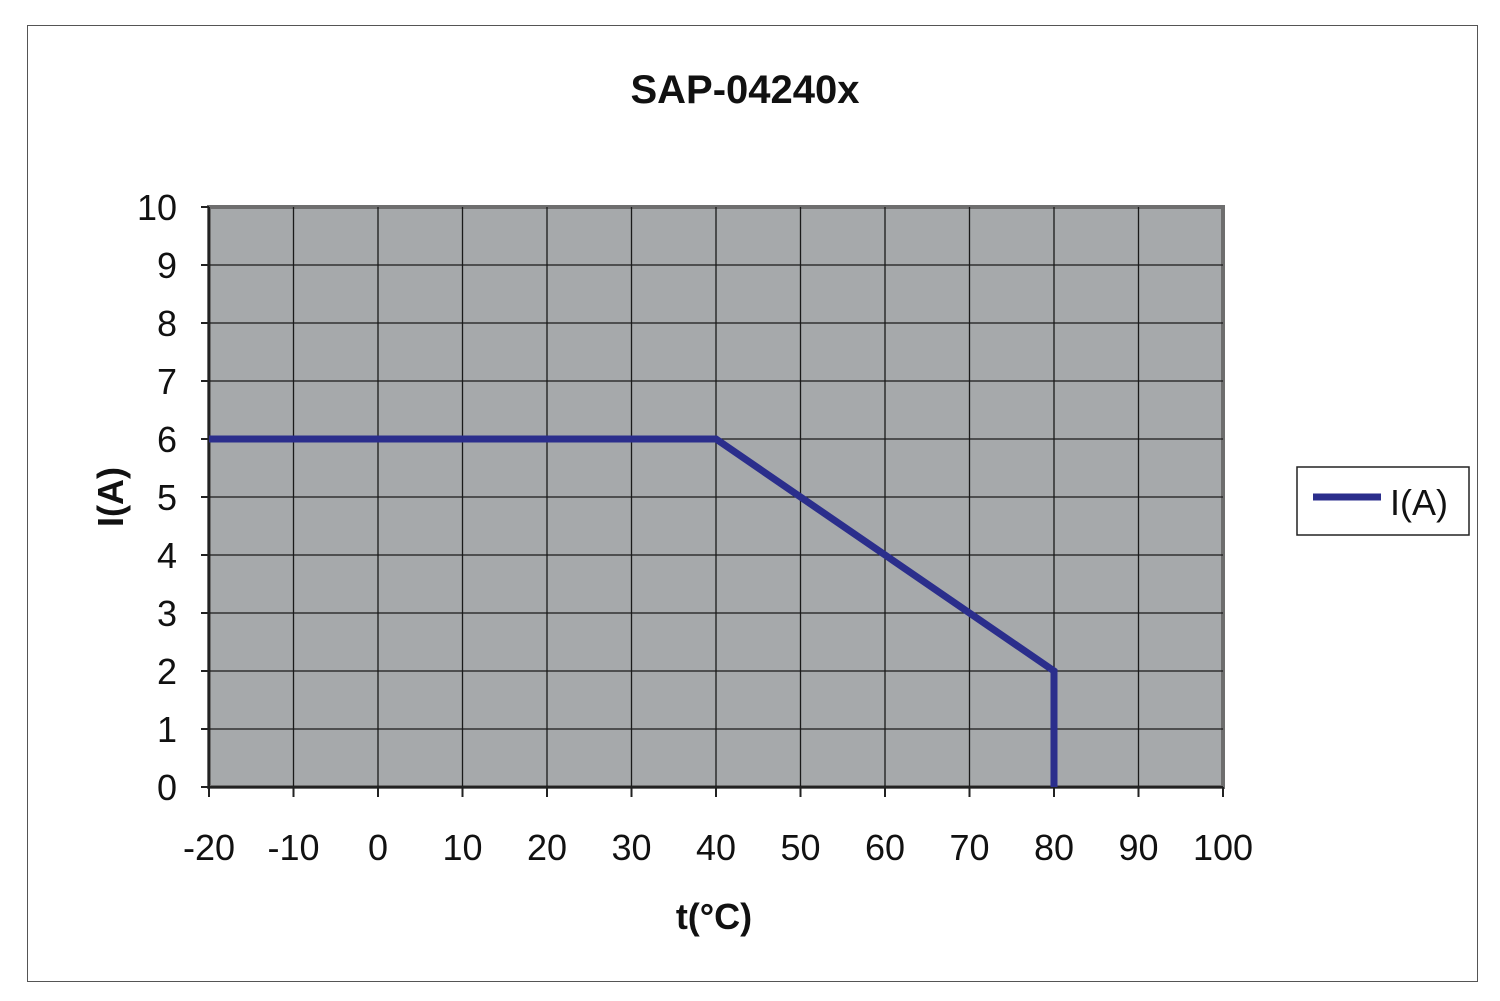  I want to click on legend-box, so click(1383, 501).